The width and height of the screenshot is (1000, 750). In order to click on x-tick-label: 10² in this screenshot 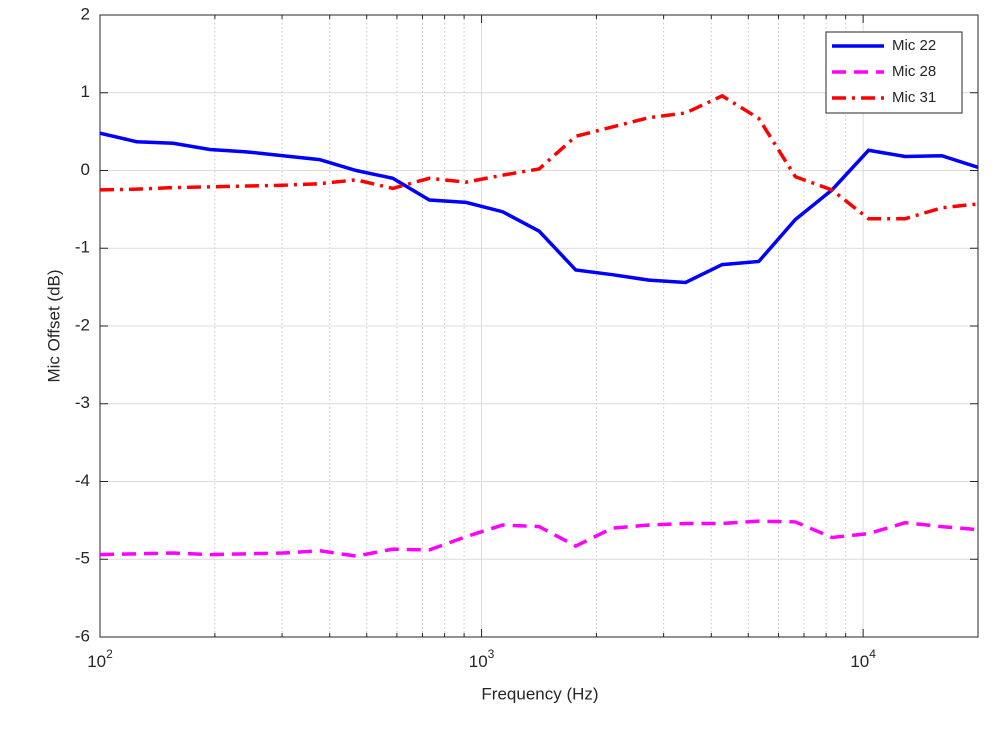, I will do `click(100, 659)`.